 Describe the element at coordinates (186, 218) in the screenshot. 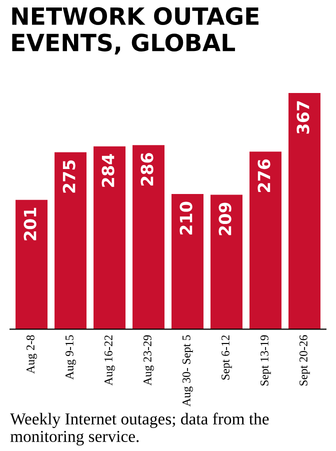

I see `data-label: 210` at that location.